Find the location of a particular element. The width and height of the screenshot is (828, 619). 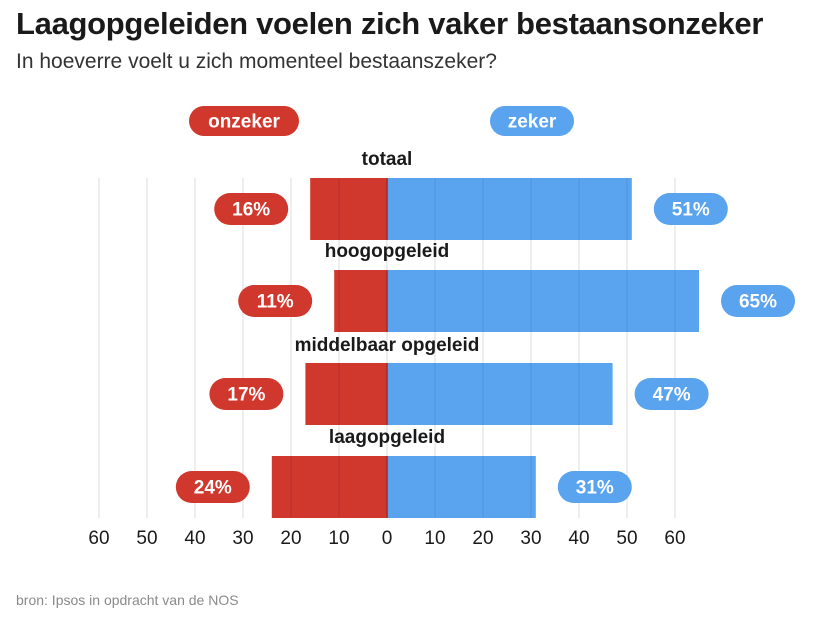

legend-onzeker-background is located at coordinates (244, 121).